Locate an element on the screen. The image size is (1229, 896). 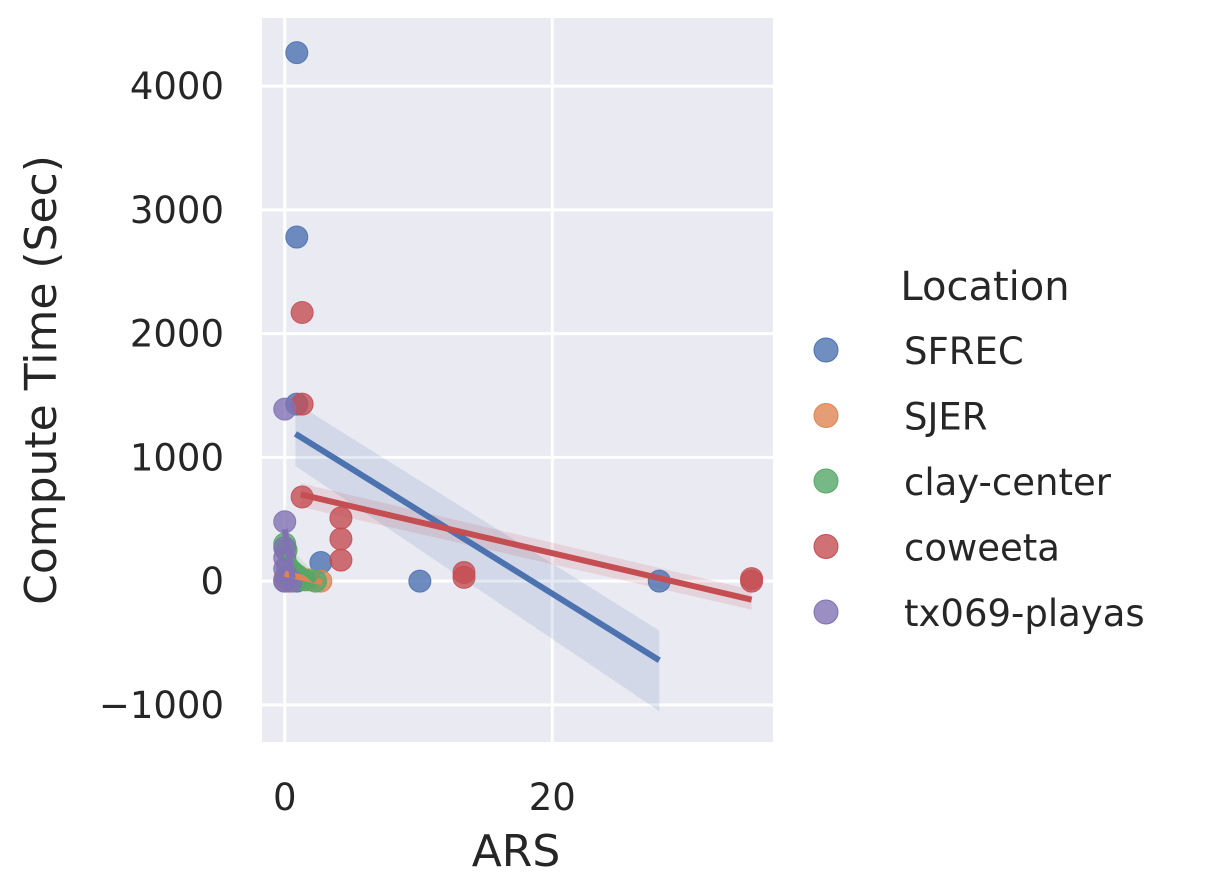
x-axis-ticks: 0 20 is located at coordinates (424, 797).